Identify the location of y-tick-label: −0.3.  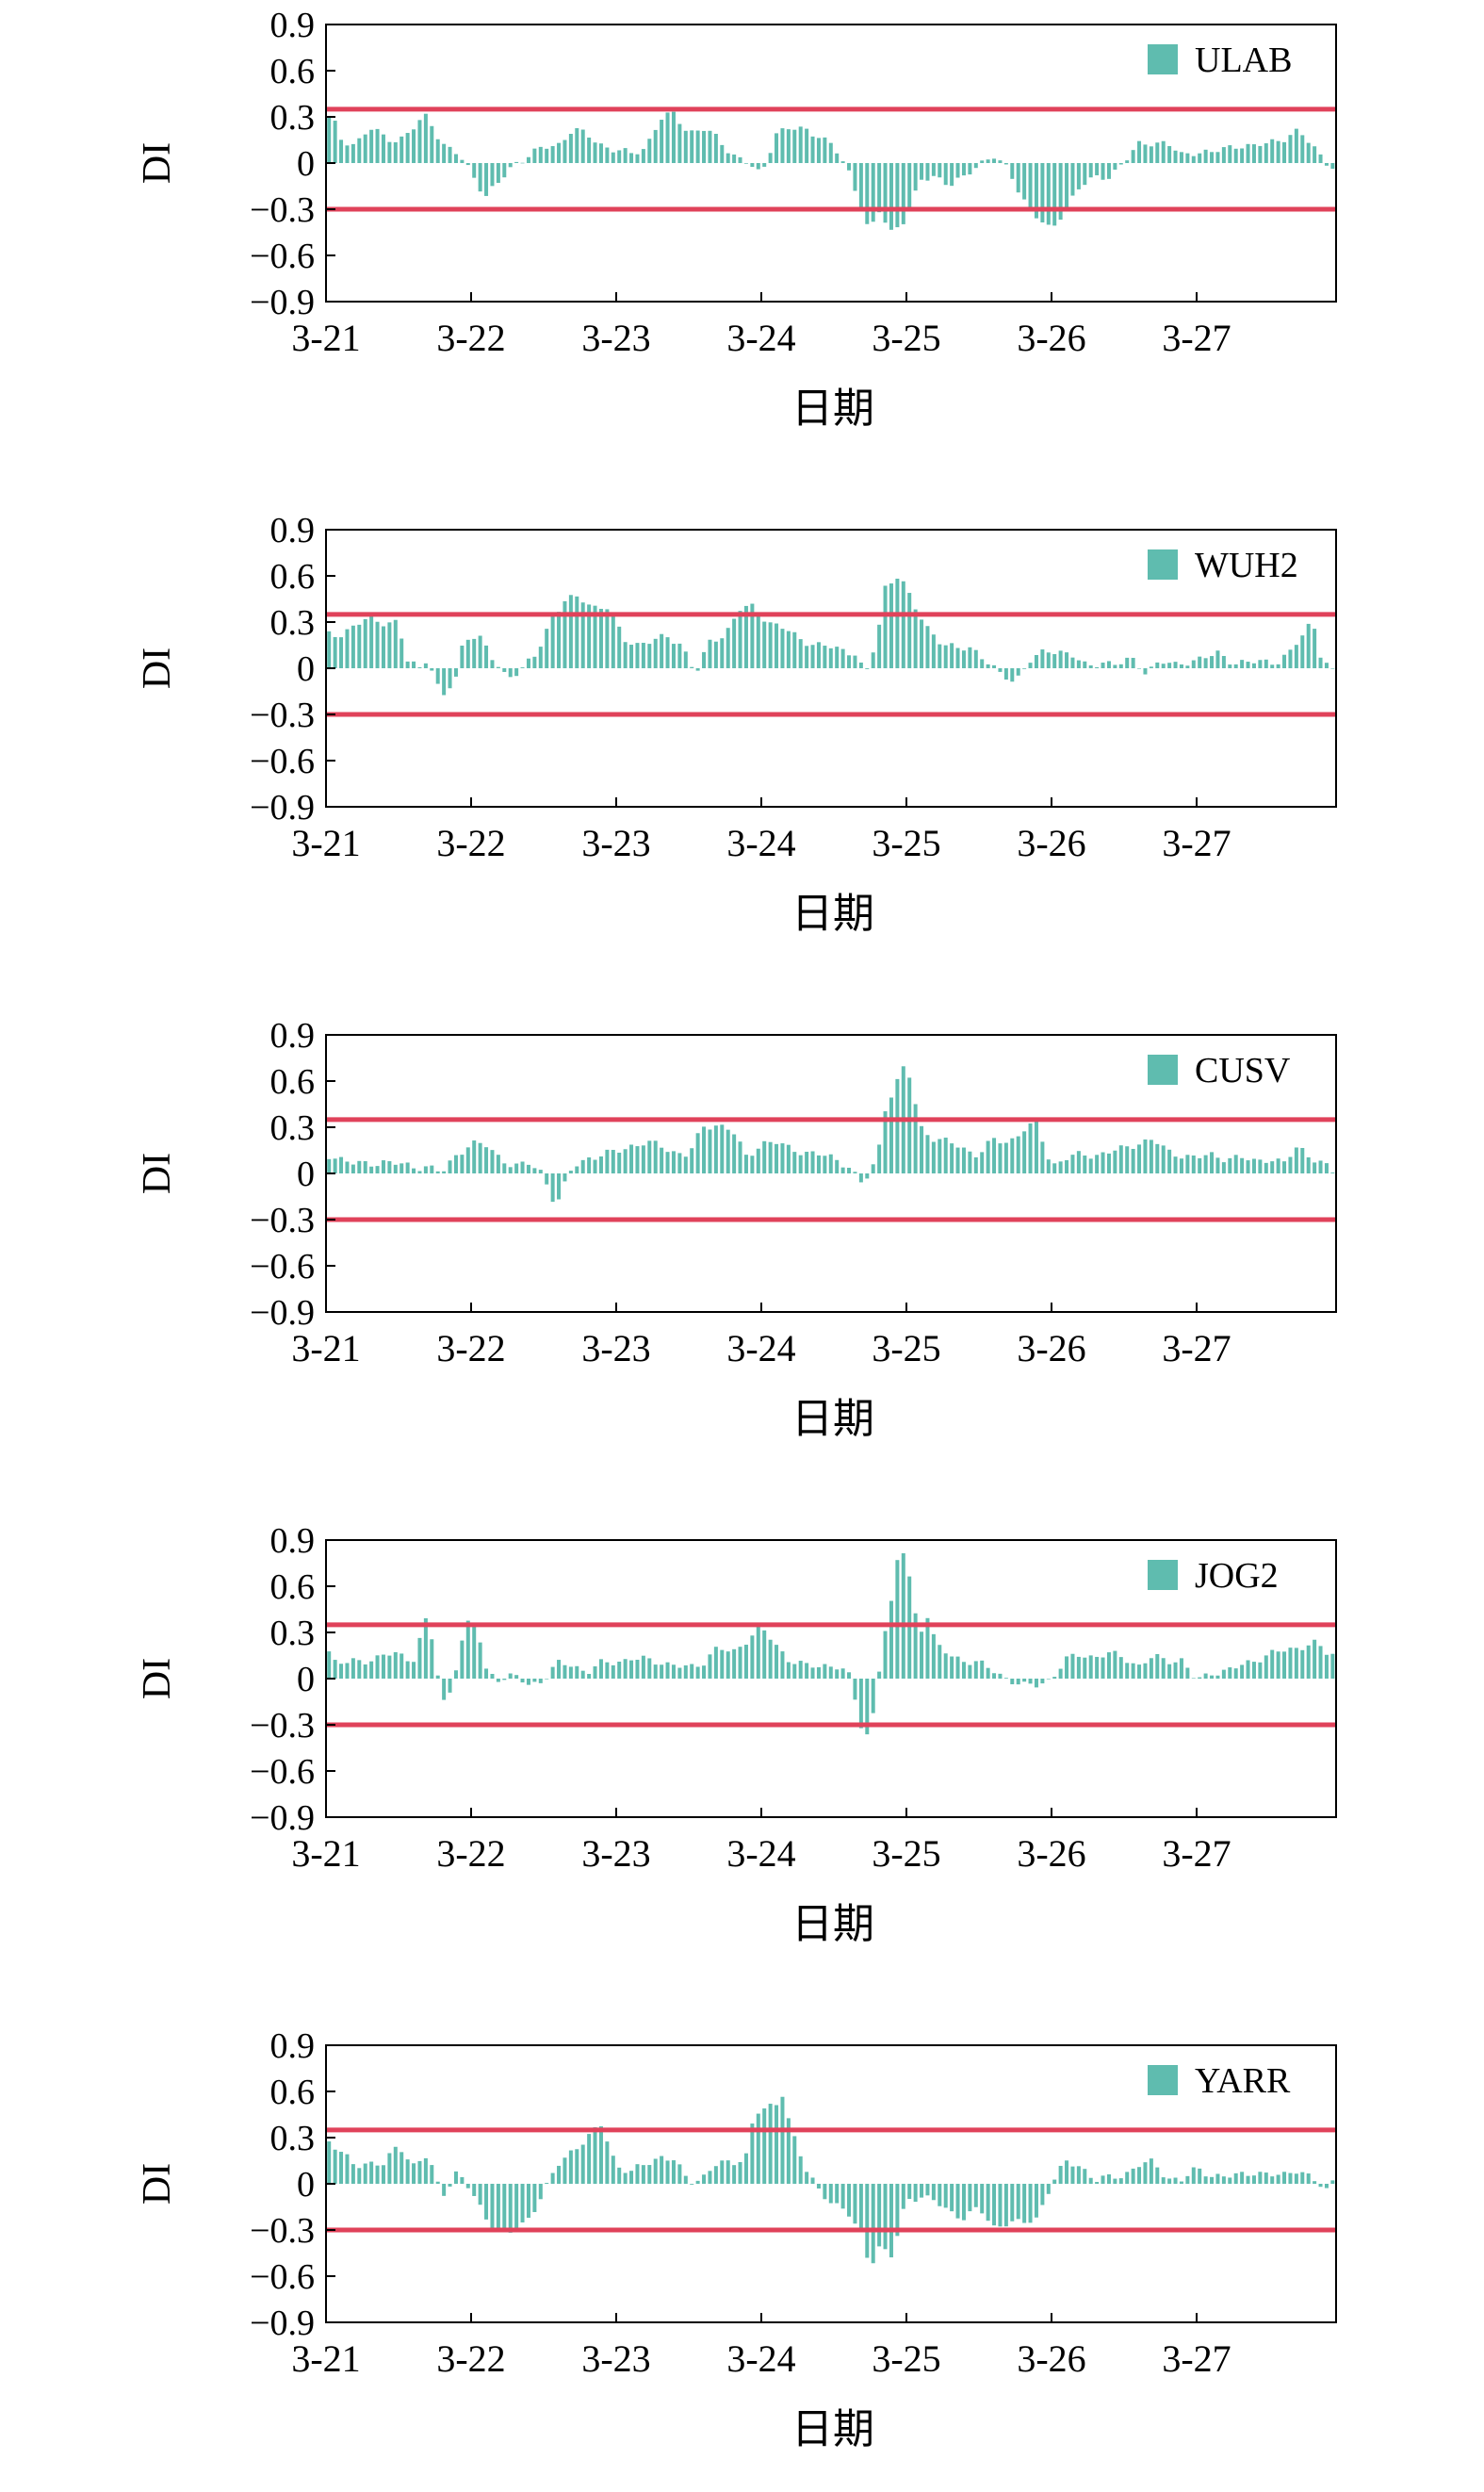
(282, 715).